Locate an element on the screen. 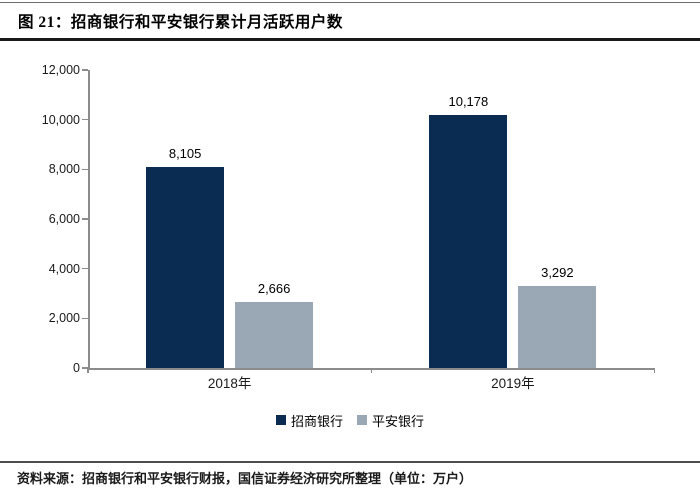  top-rule is located at coordinates (350, 2).